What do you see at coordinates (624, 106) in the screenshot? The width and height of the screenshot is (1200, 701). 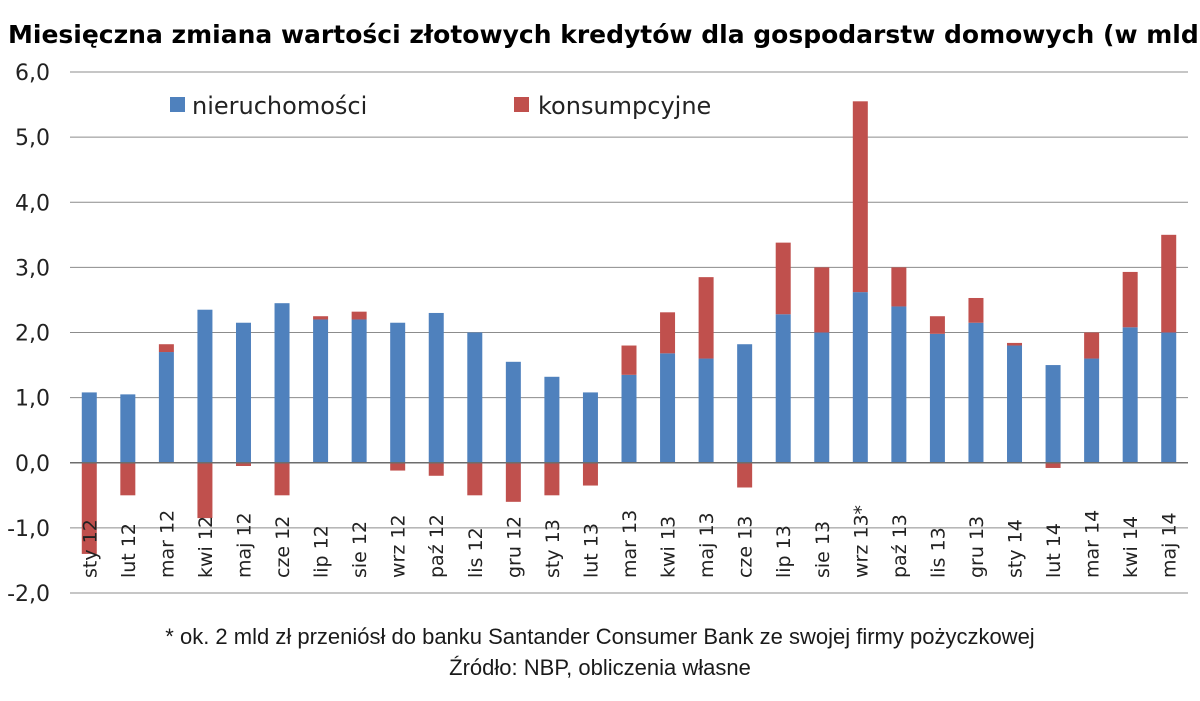 I see `legend-label-konsumpcyjne: konsumpcyjne` at bounding box center [624, 106].